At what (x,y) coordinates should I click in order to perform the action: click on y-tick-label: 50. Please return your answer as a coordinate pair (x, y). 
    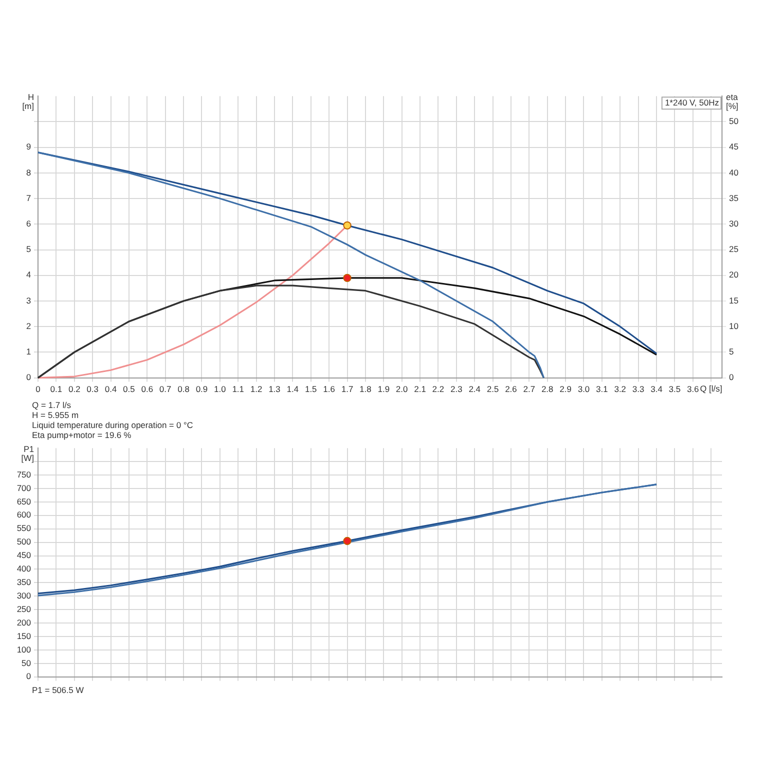
    Looking at the image, I should click on (27, 663).